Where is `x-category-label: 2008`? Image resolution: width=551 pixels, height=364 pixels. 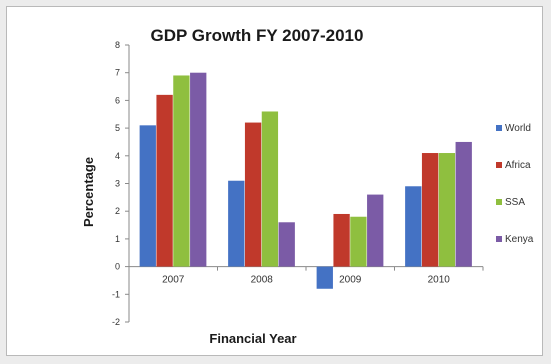
x-category-label: 2008 is located at coordinates (262, 280).